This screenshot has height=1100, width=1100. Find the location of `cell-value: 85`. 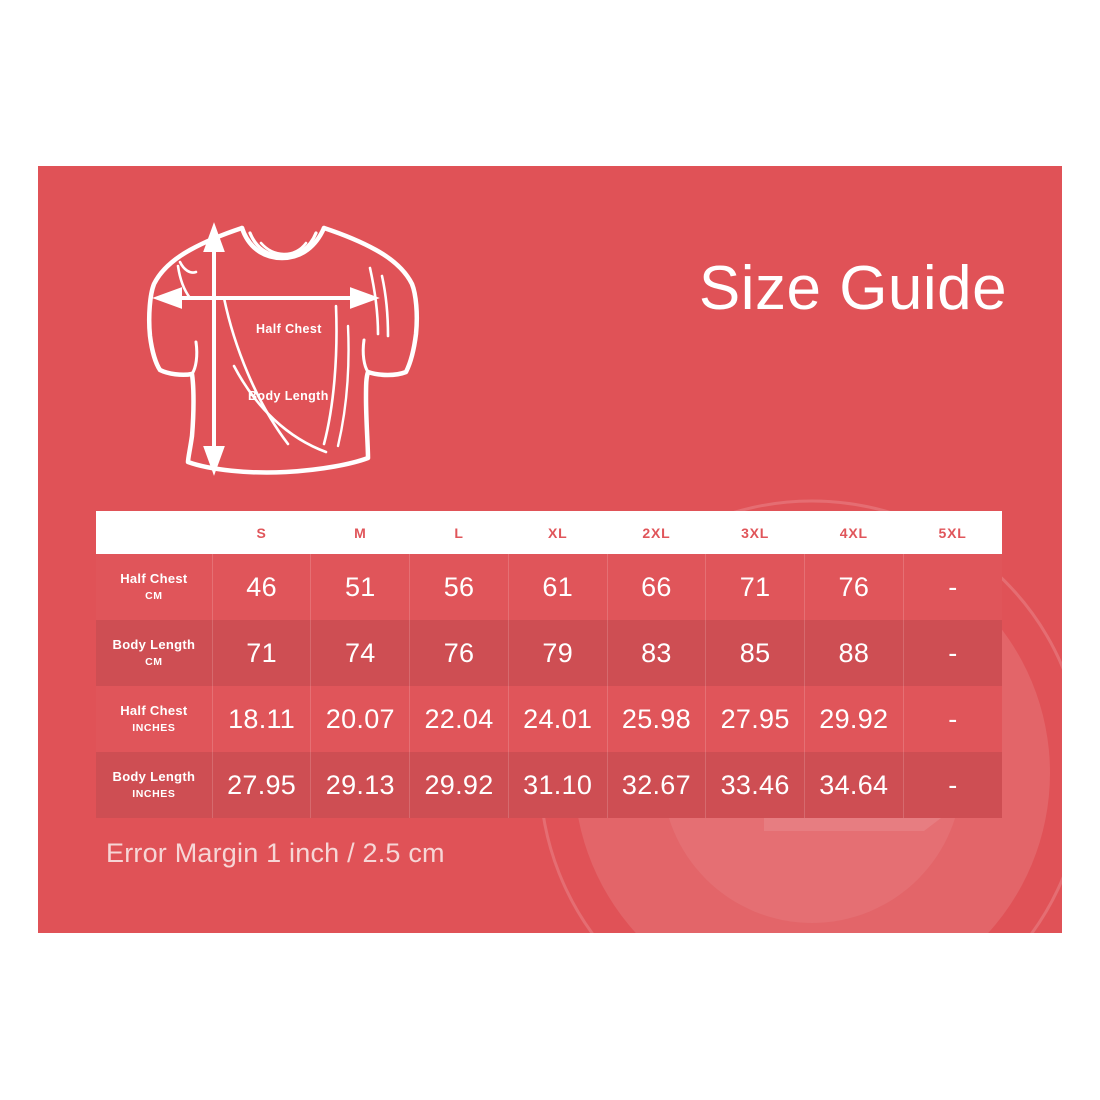

cell-value: 85 is located at coordinates (755, 653).